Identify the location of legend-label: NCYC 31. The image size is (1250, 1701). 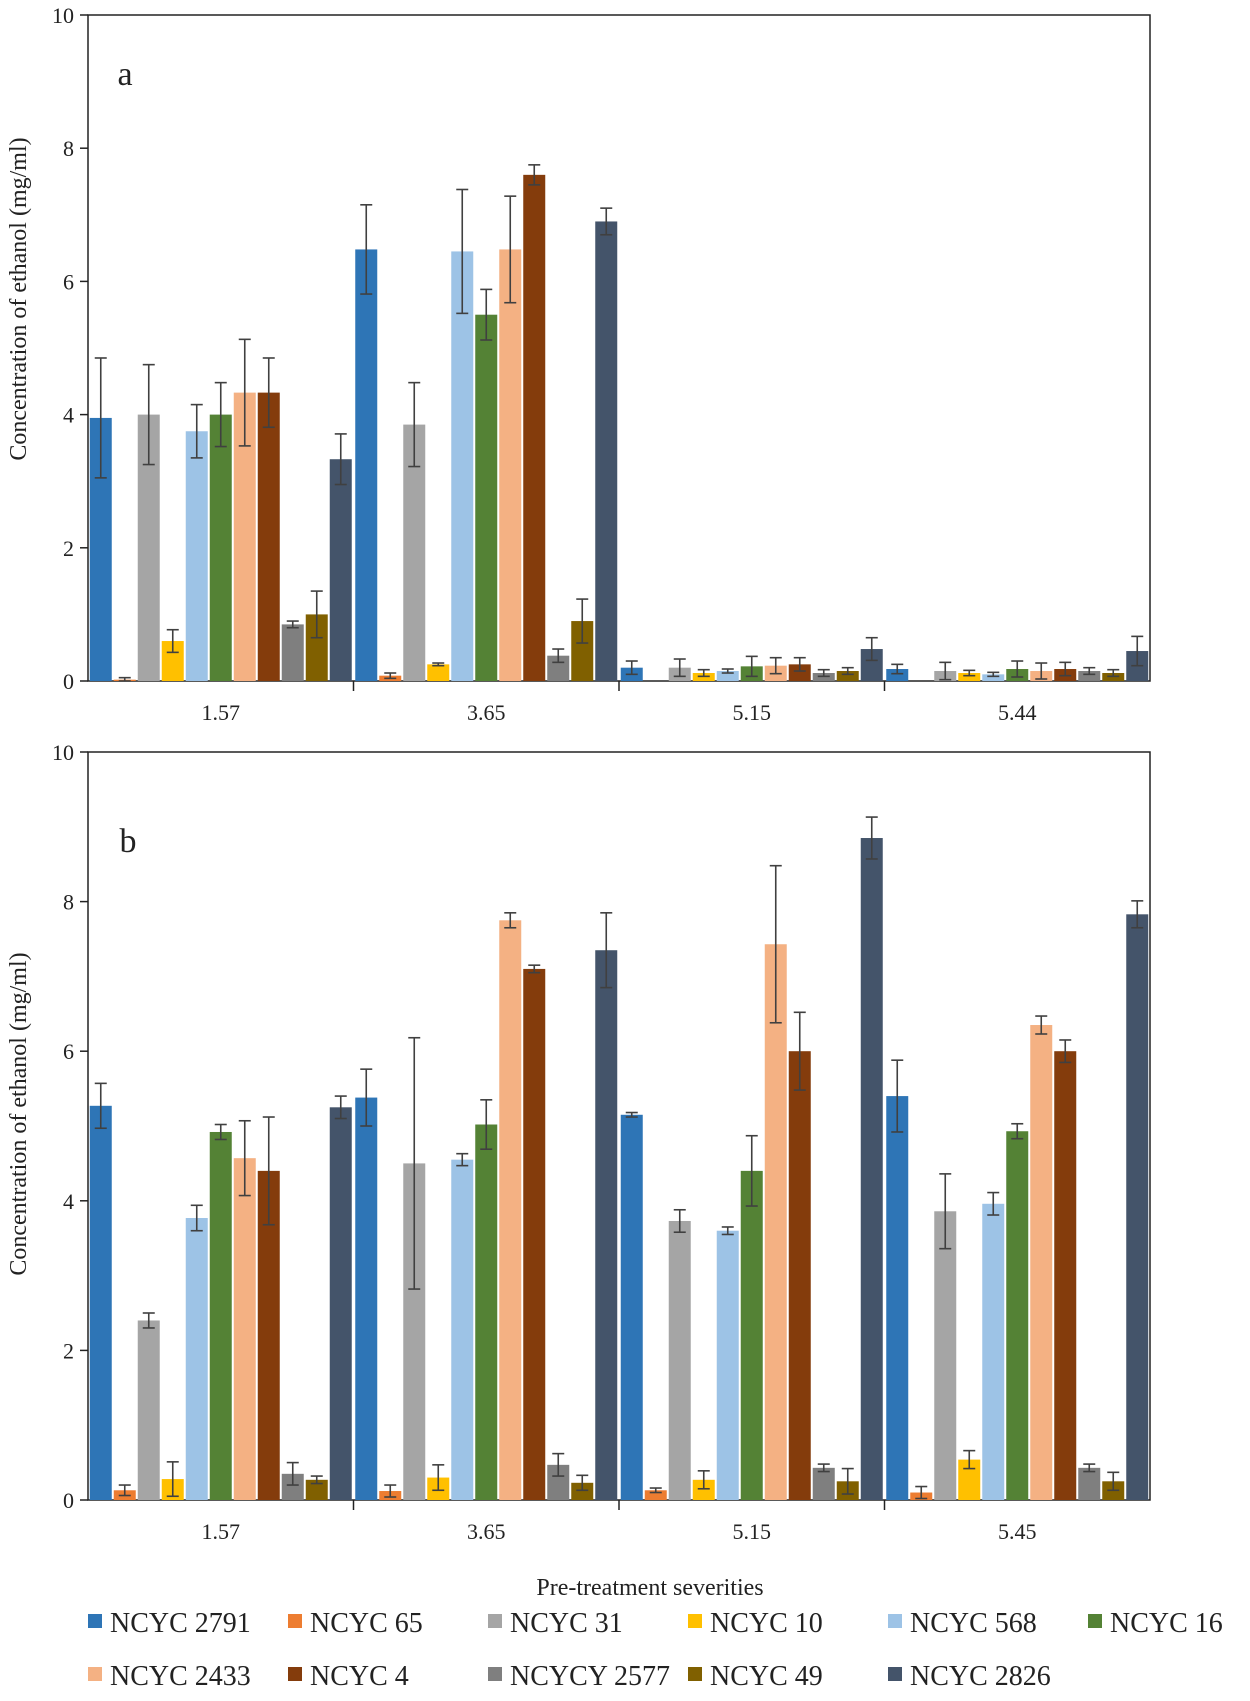
(566, 1623).